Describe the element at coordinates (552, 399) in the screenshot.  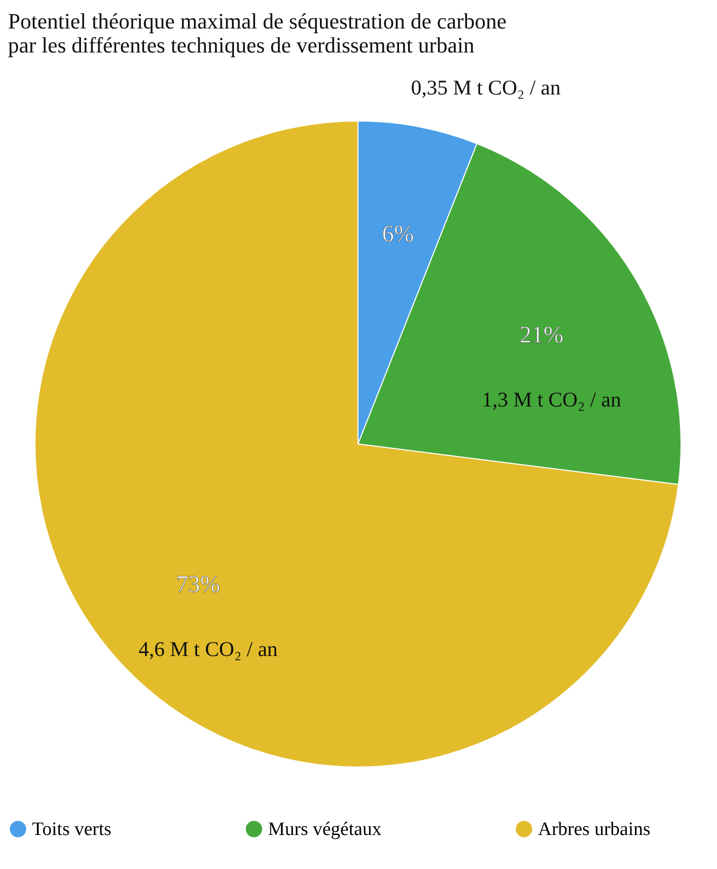
I see `text: 1,3 M t CO₂ / an` at that location.